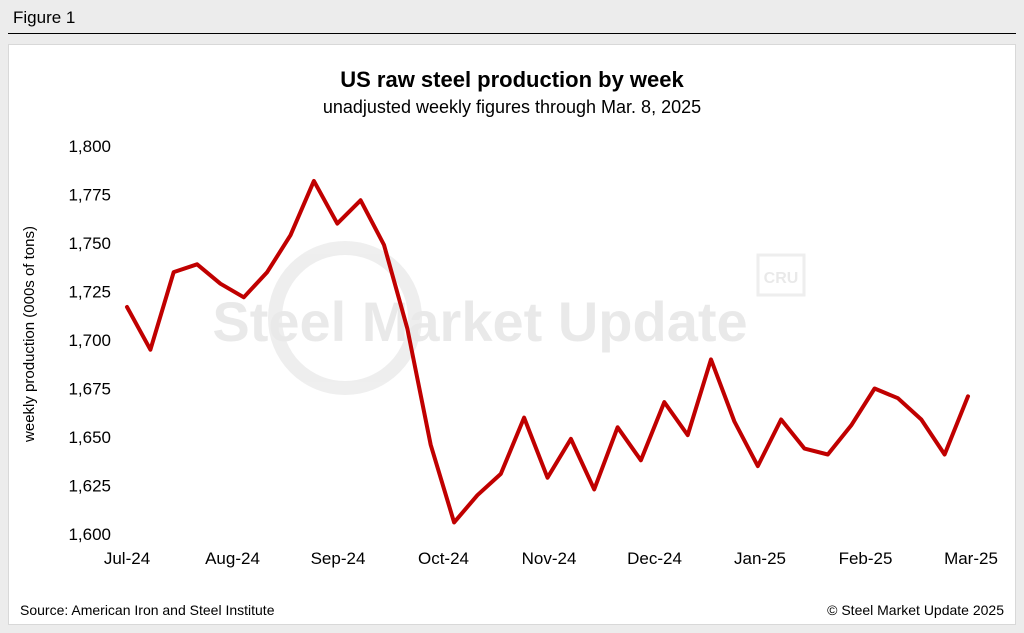 Image resolution: width=1024 pixels, height=633 pixels. I want to click on y-tick-label: 1,725, so click(89, 292).